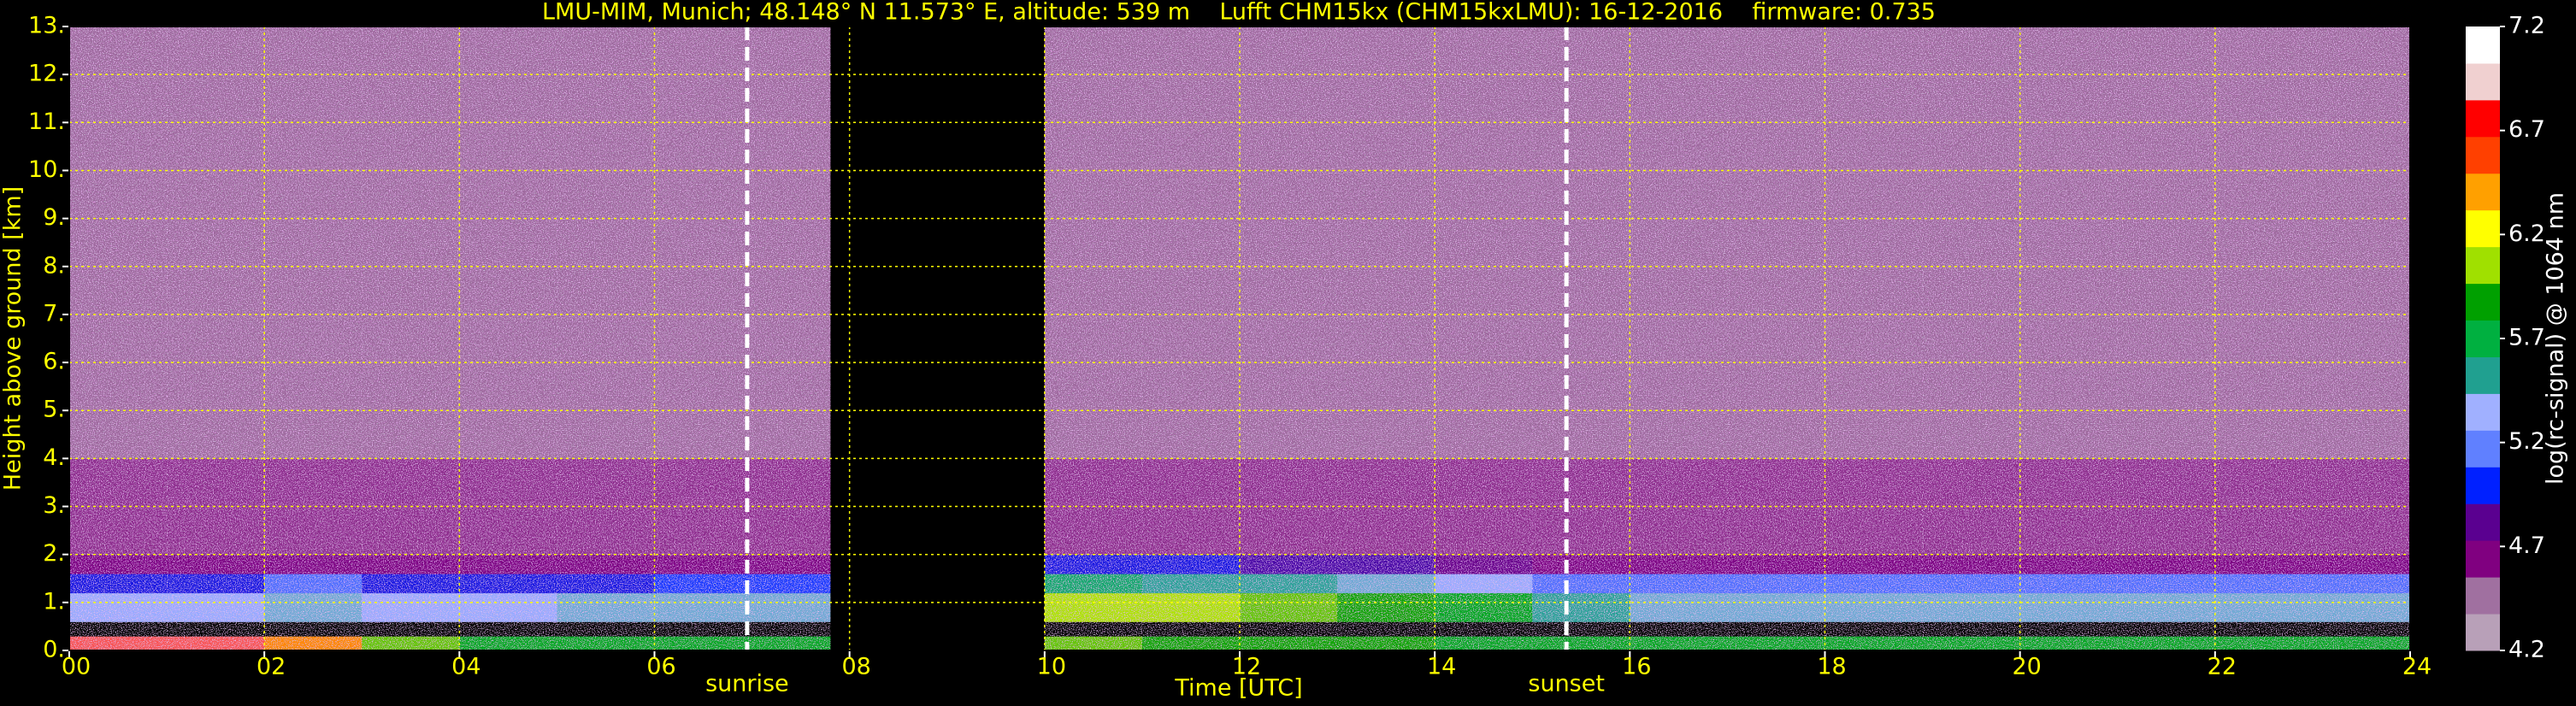  What do you see at coordinates (54, 650) in the screenshot?
I see `y-tick-label: 0.` at bounding box center [54, 650].